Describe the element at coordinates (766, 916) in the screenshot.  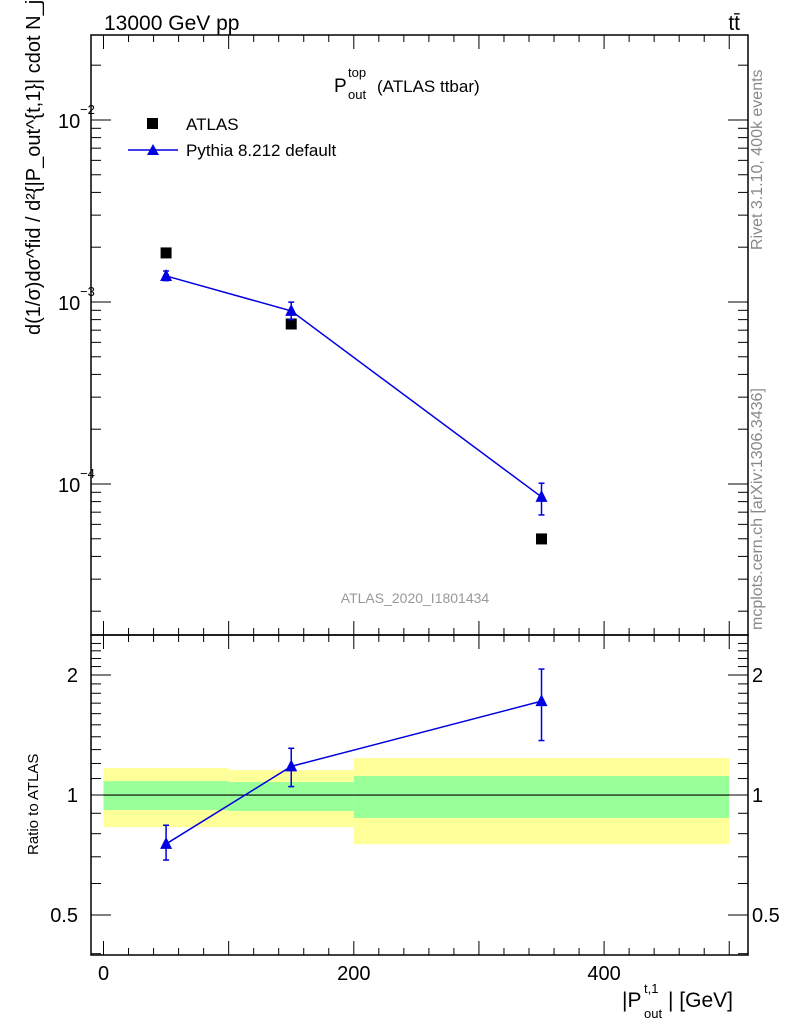
I see `ratio-y-tick-label-right: 0.5` at that location.